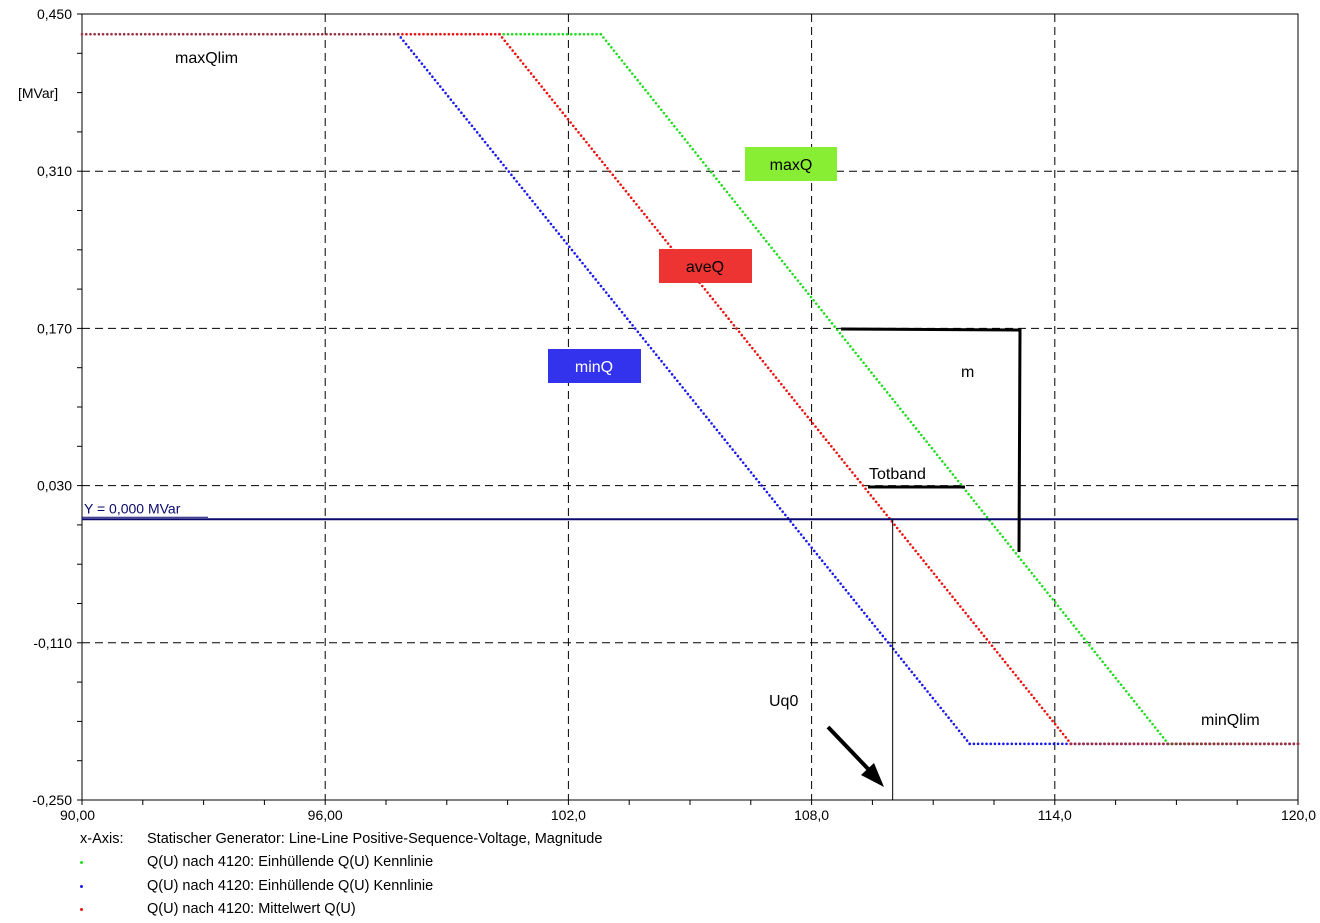  I want to click on y-tick-label: 0,170, so click(54, 328).